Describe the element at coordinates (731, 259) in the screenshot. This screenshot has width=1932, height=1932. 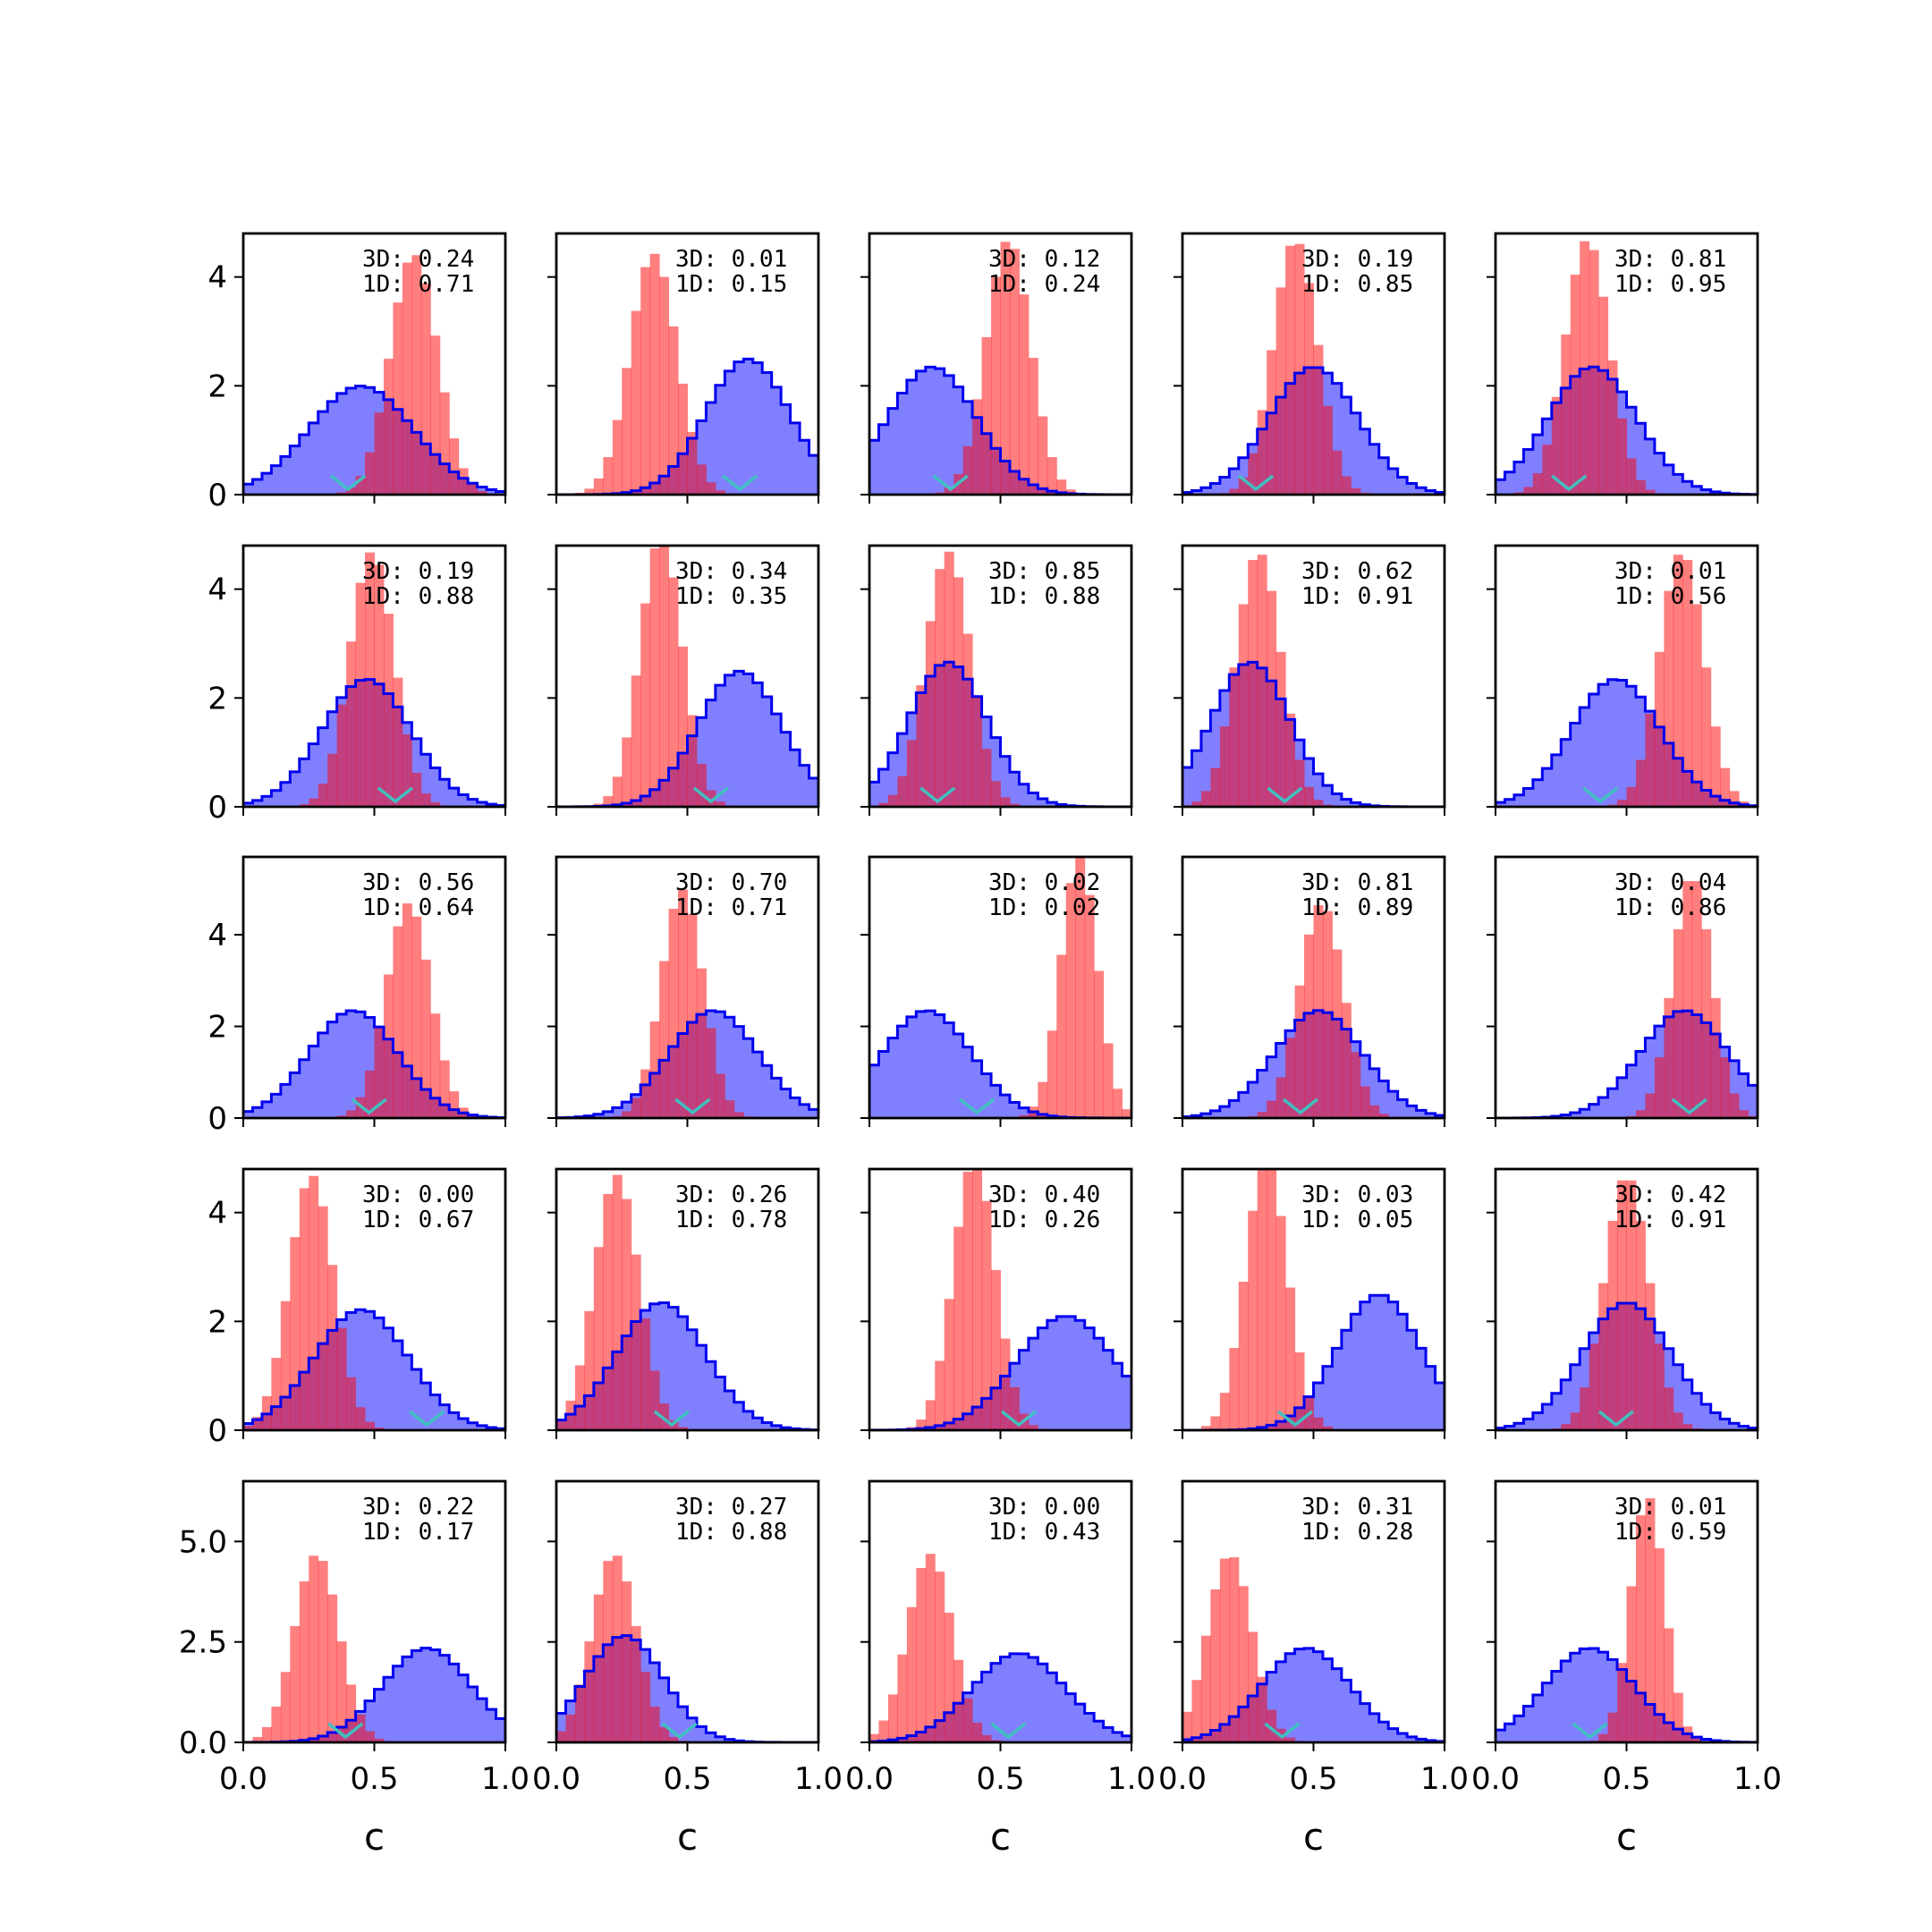
I see `annotation-3d: 3D: 0.01` at that location.